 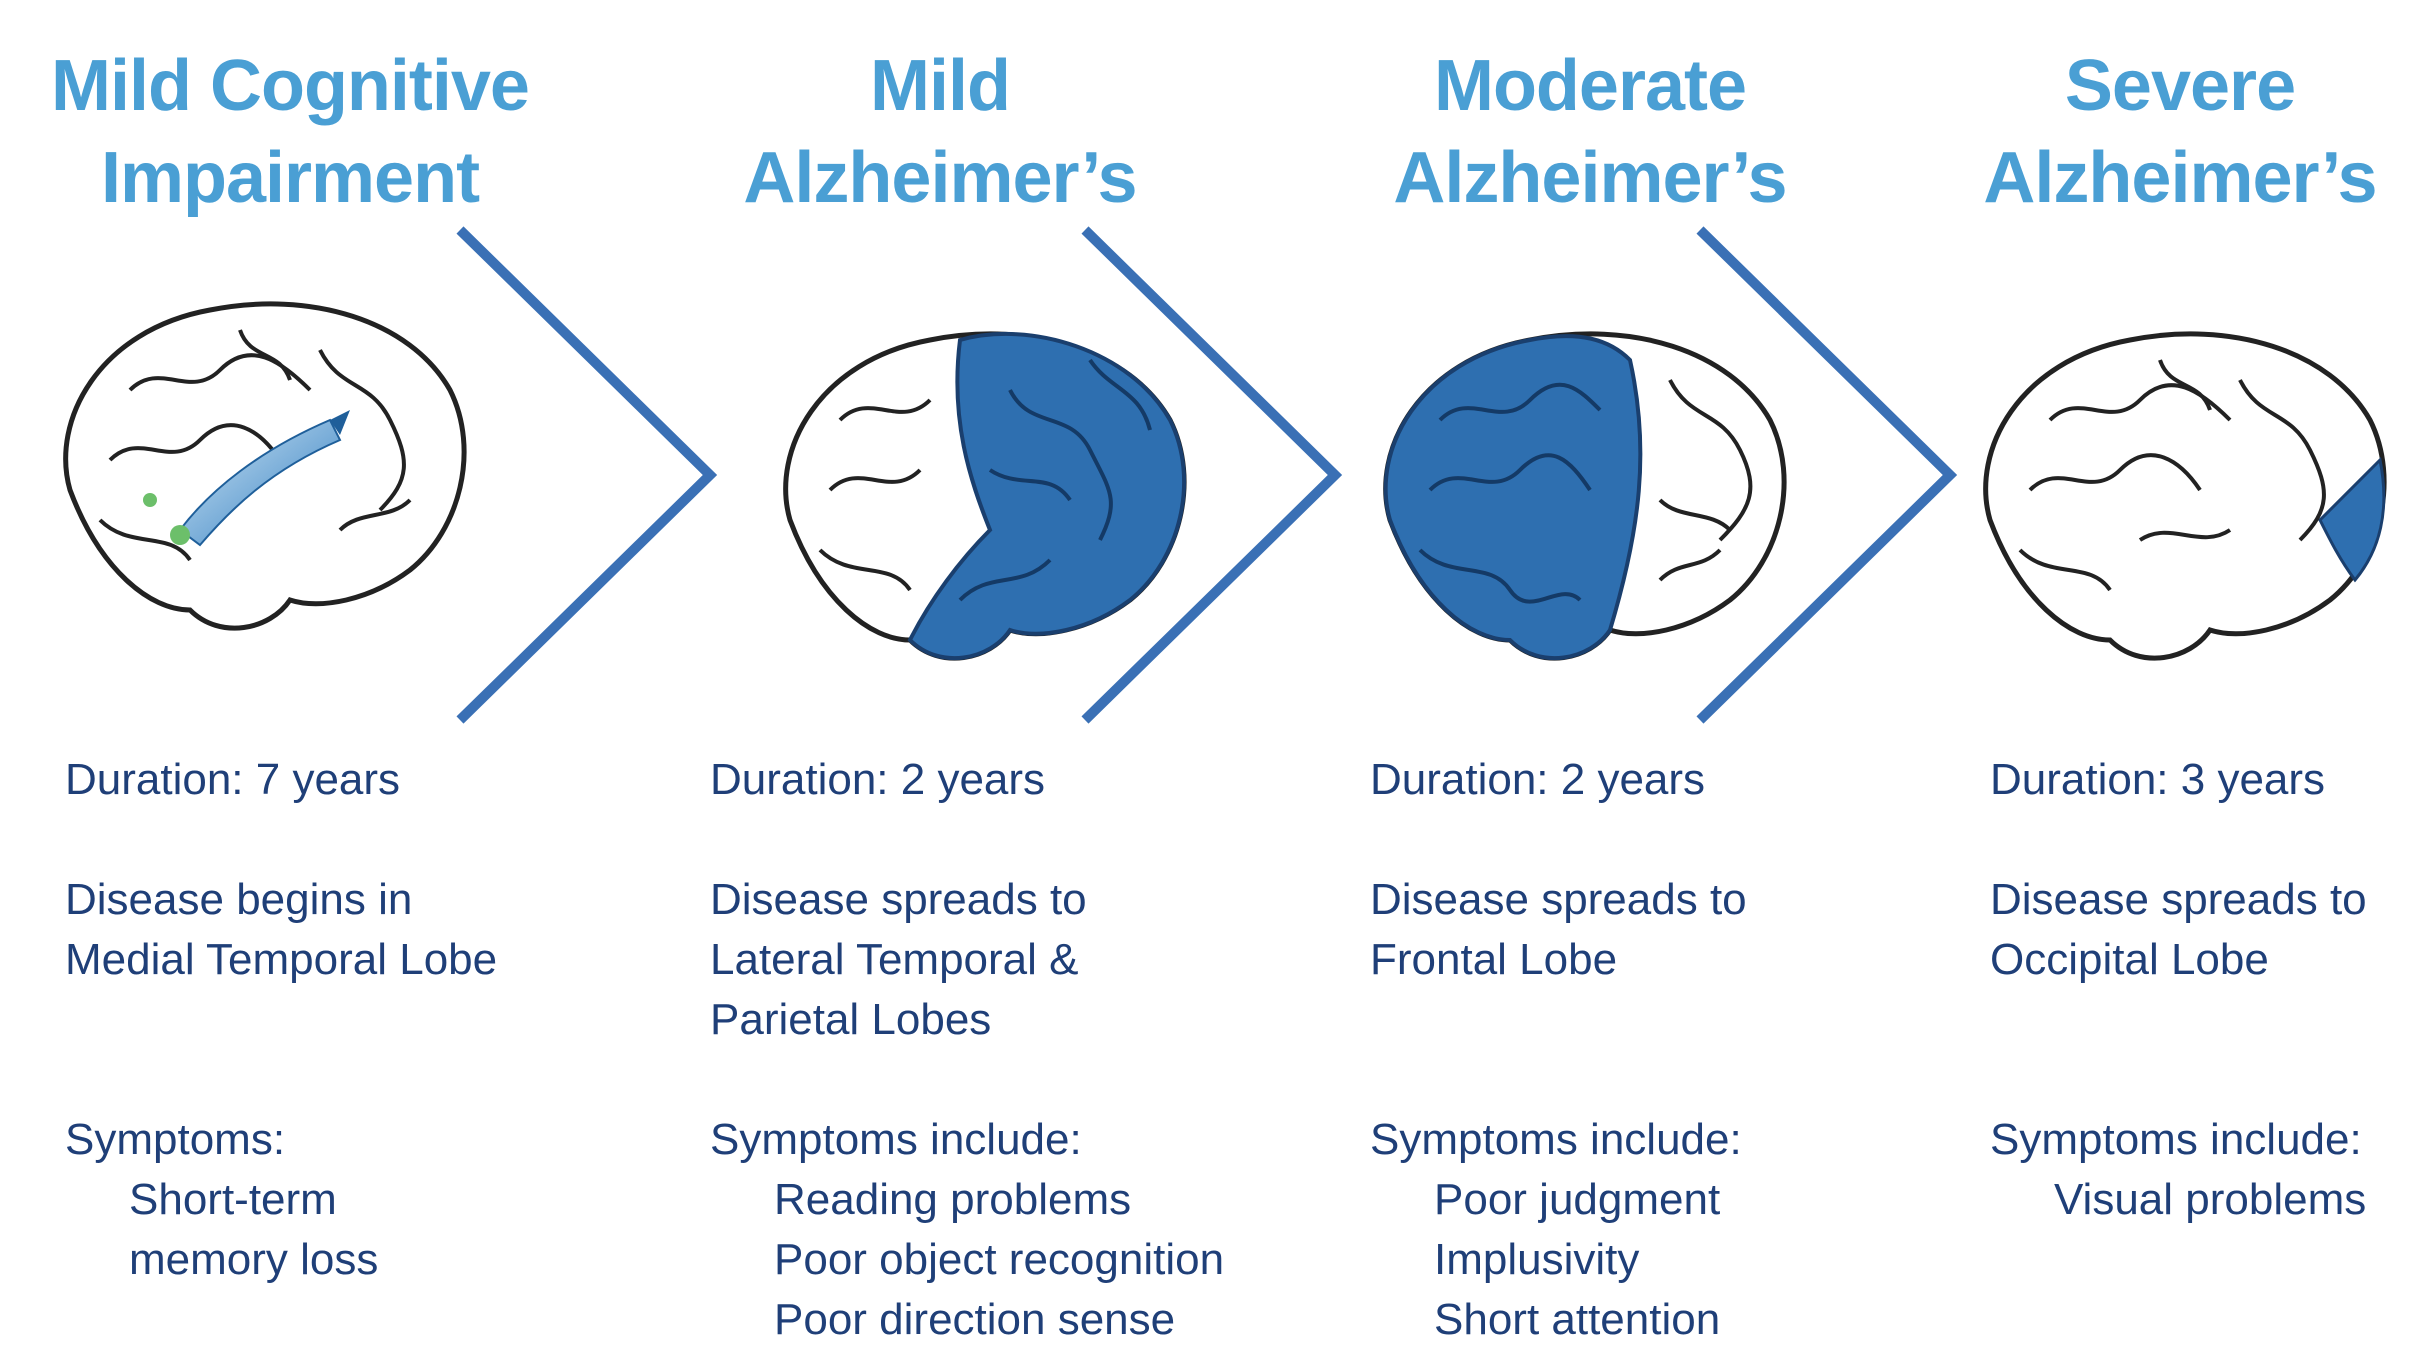 What do you see at coordinates (233, 779) in the screenshot?
I see `duration-text: Duration: 7 years` at bounding box center [233, 779].